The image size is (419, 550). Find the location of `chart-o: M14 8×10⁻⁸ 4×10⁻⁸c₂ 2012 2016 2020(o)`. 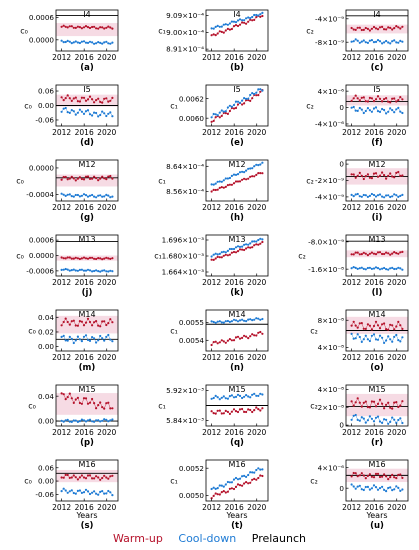

chart-o: M14 8×10⁻⁸ 4×10⁻⁸c₂ 2012 2016 2020(o) is located at coordinates (359, 341).